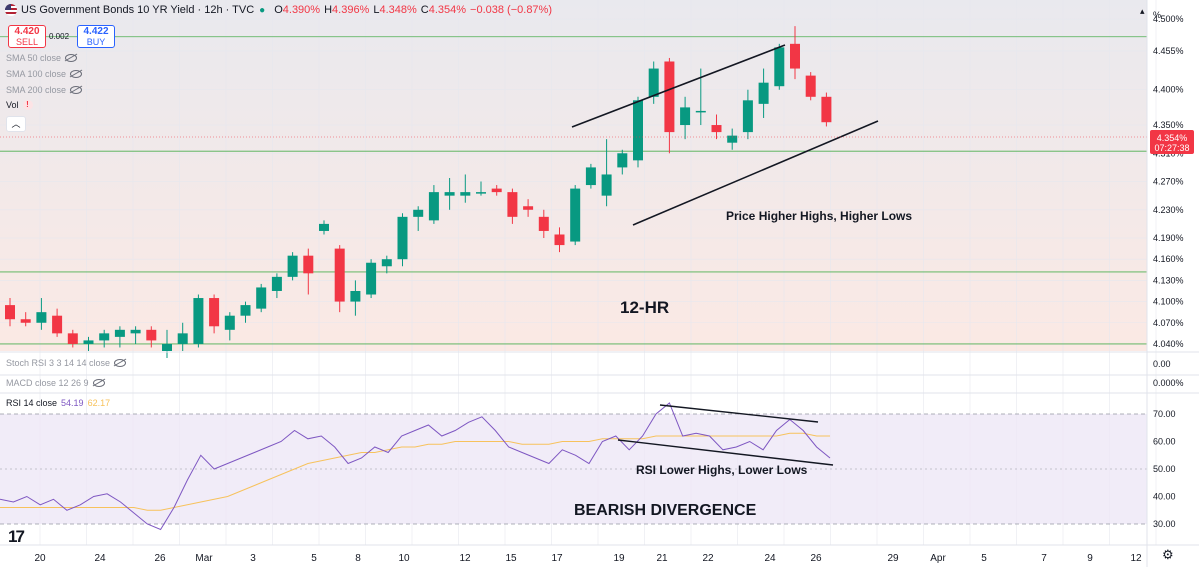  Describe the element at coordinates (511, 558) in the screenshot. I see `time-tick-label: 15` at that location.